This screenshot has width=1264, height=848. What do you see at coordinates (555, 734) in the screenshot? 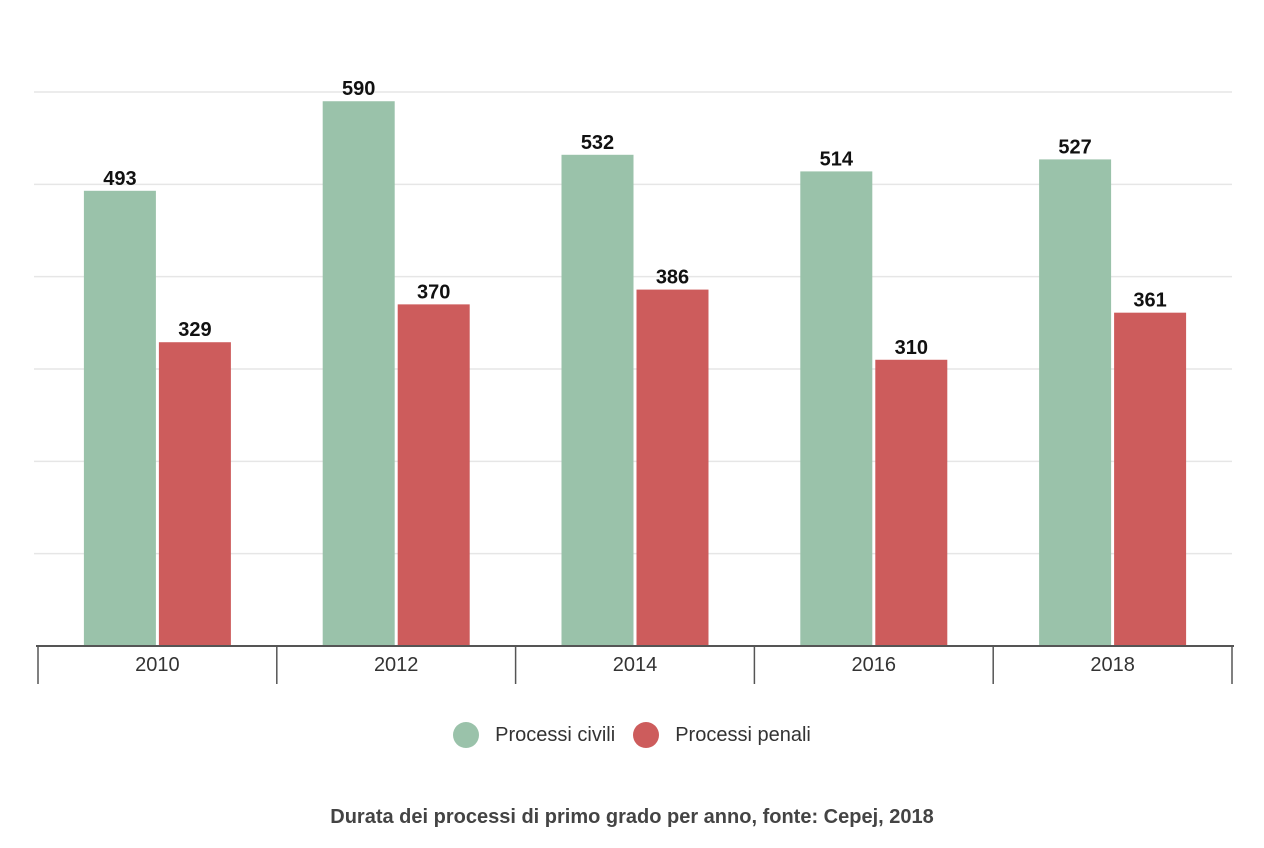
I see `legend-label-civili: Processi civili` at bounding box center [555, 734].